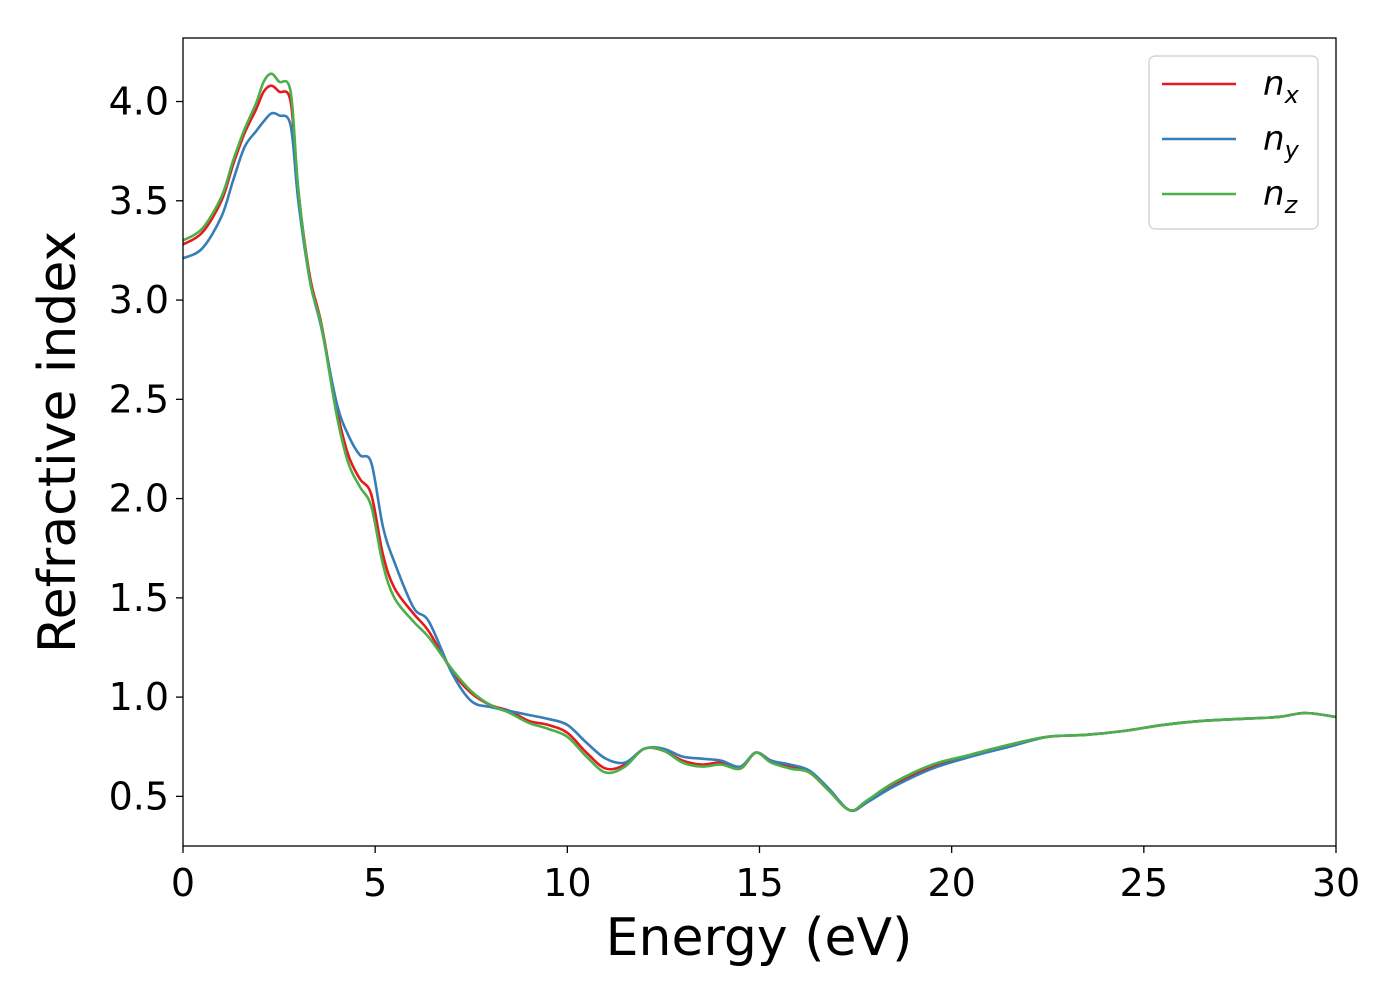 This screenshot has width=1400, height=1000. Describe the element at coordinates (146, 449) in the screenshot. I see `y-axis: 0.5 1.0 1.5 2.0 2.5 3.0 3.5 4.0` at that location.